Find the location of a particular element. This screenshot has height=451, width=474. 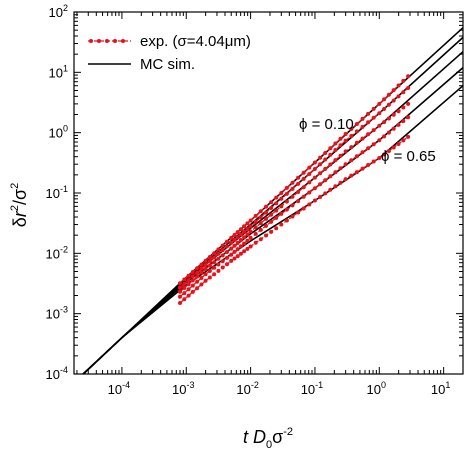

x-tick-label-exp: -1 is located at coordinates (319, 385).